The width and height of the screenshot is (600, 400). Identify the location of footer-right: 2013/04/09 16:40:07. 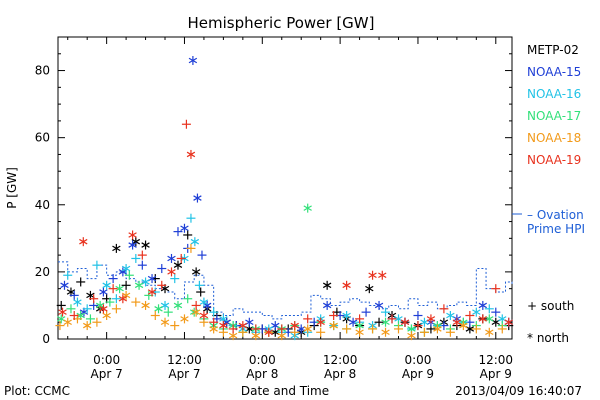
(518, 391).